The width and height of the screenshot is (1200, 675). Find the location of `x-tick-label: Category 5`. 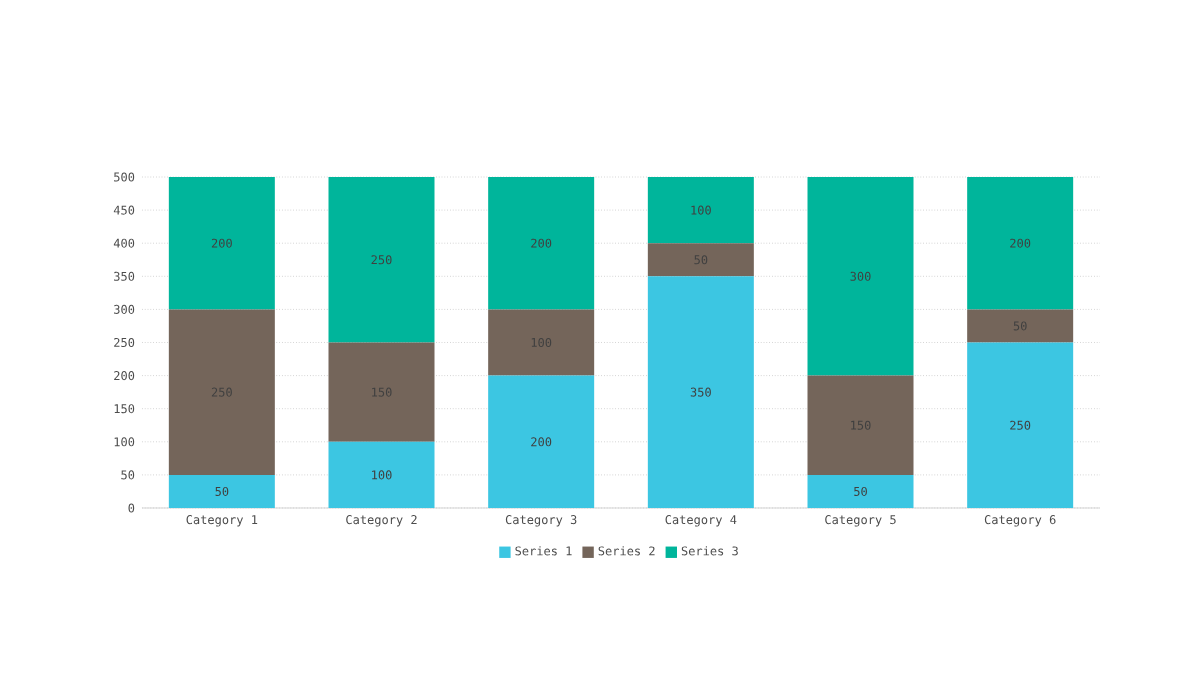

x-tick-label: Category 5 is located at coordinates (860, 521).